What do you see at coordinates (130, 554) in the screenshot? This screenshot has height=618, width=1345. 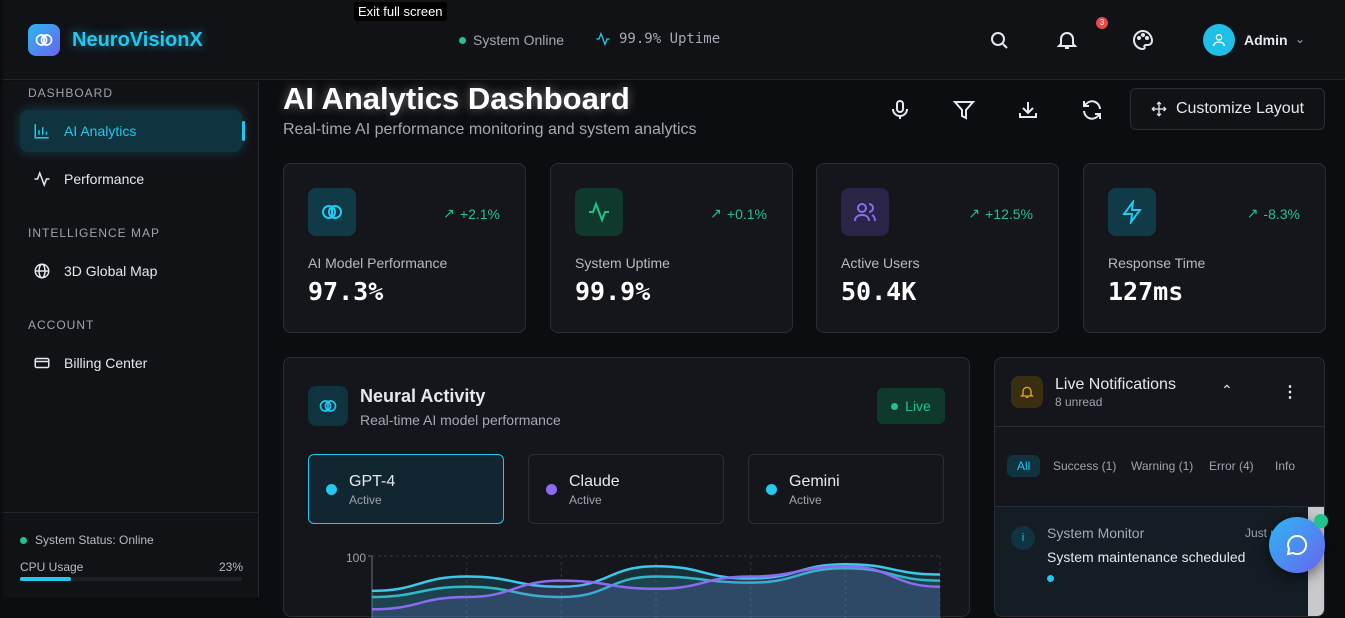 I see `sidebar-footer: System Status: Online CPU Usage 23%` at bounding box center [130, 554].